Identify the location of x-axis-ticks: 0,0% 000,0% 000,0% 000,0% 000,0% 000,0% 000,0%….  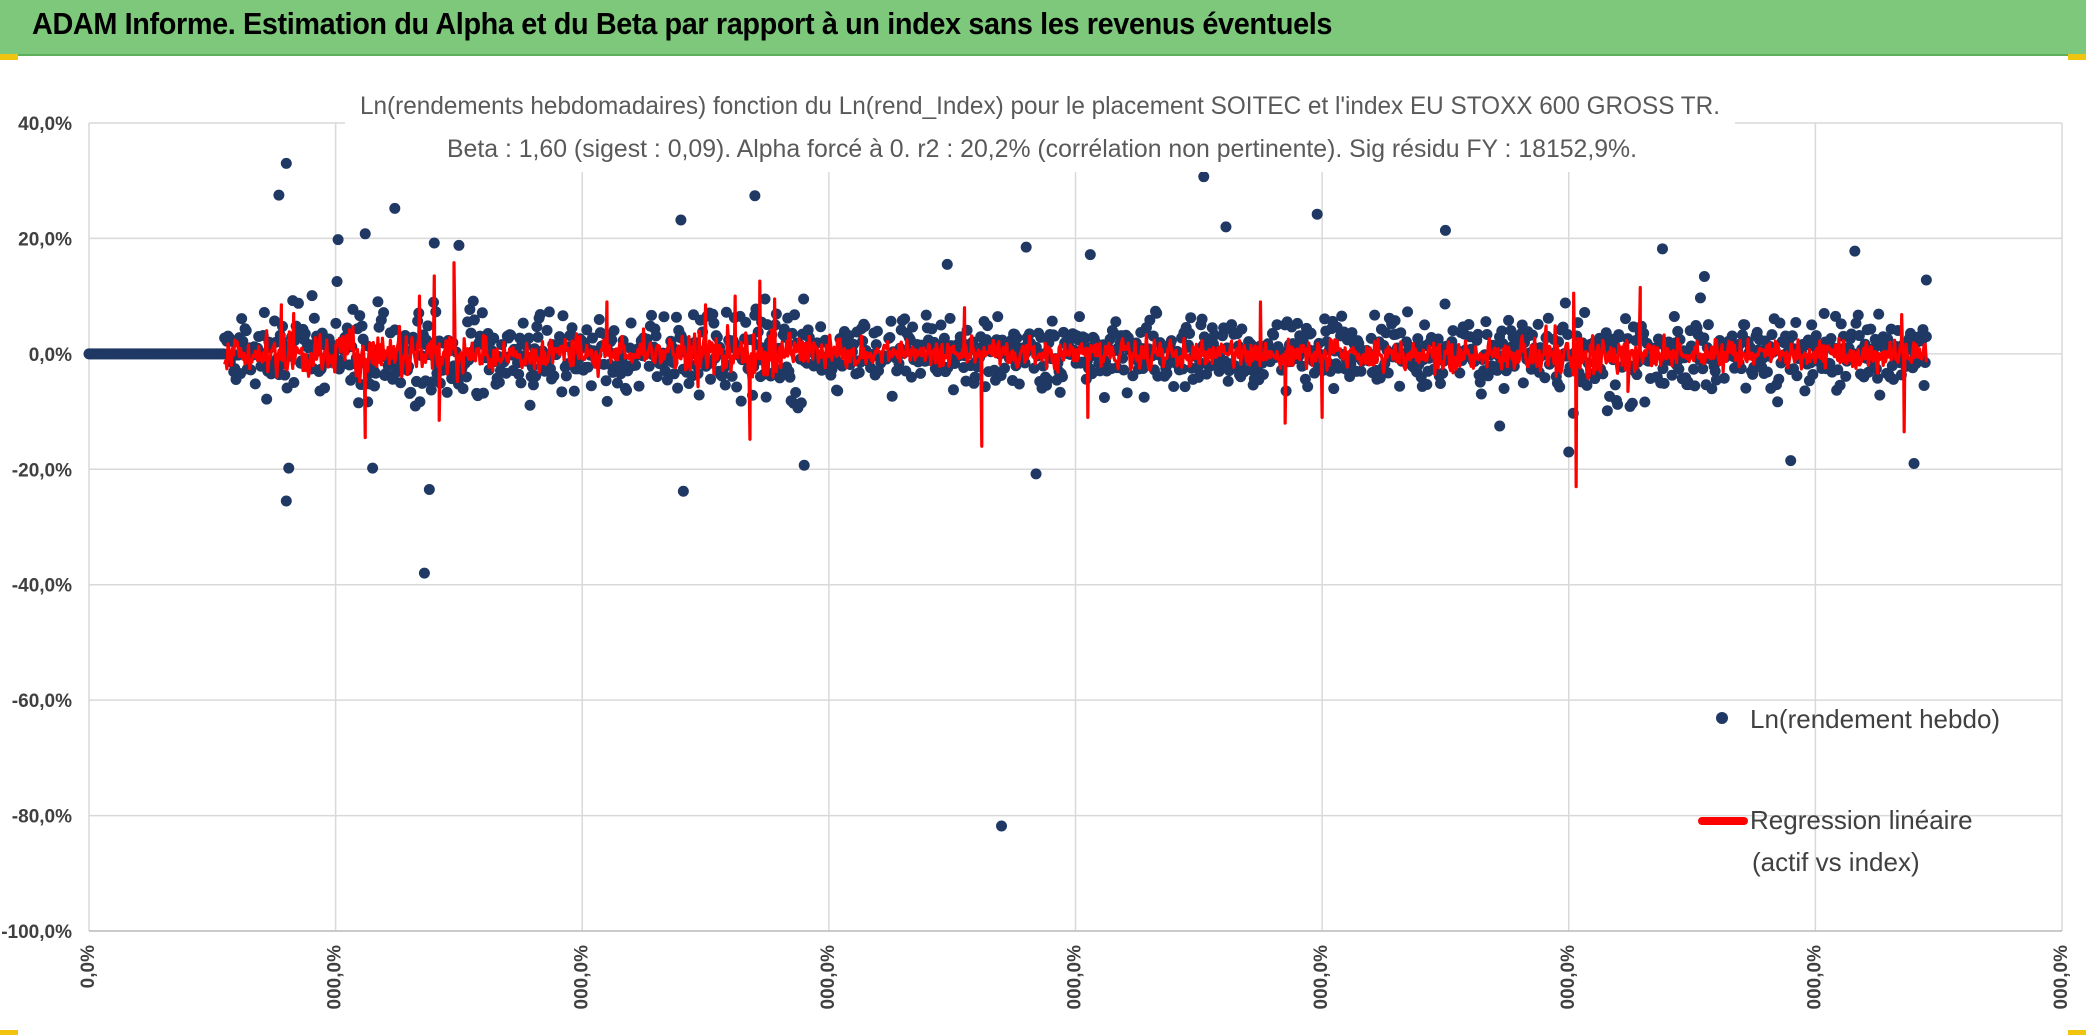
(1075, 977).